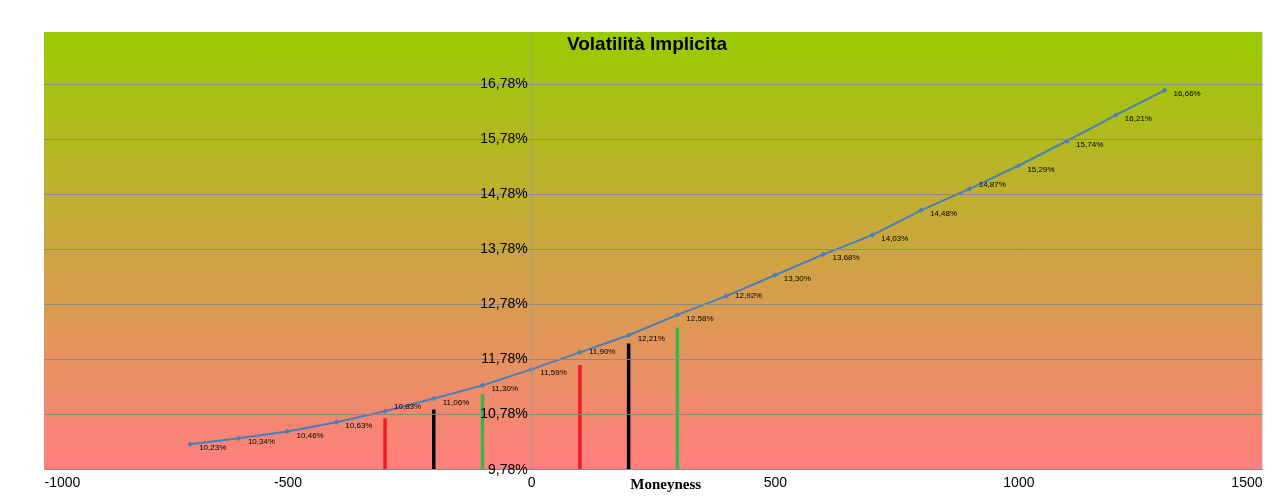 The height and width of the screenshot is (497, 1275). Describe the element at coordinates (1019, 481) in the screenshot. I see `x-tick-label: 1000` at that location.